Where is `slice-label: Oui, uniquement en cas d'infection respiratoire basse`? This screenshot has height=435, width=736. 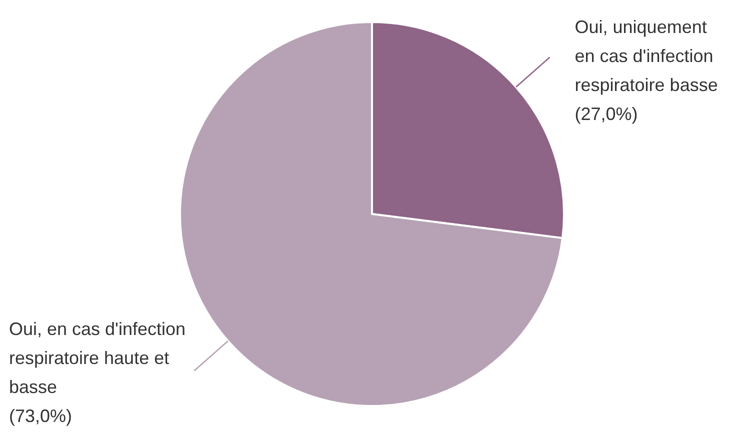
slice-label: Oui, uniquement en cas d'infection respiratoire basse is located at coordinates (646, 57).